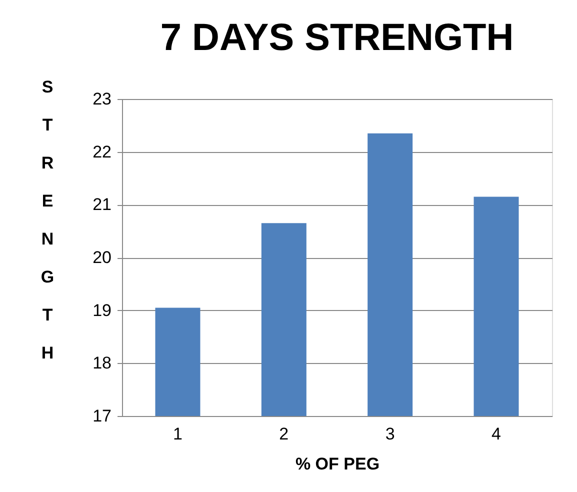  What do you see at coordinates (102, 152) in the screenshot?
I see `y-tick-label: 22` at bounding box center [102, 152].